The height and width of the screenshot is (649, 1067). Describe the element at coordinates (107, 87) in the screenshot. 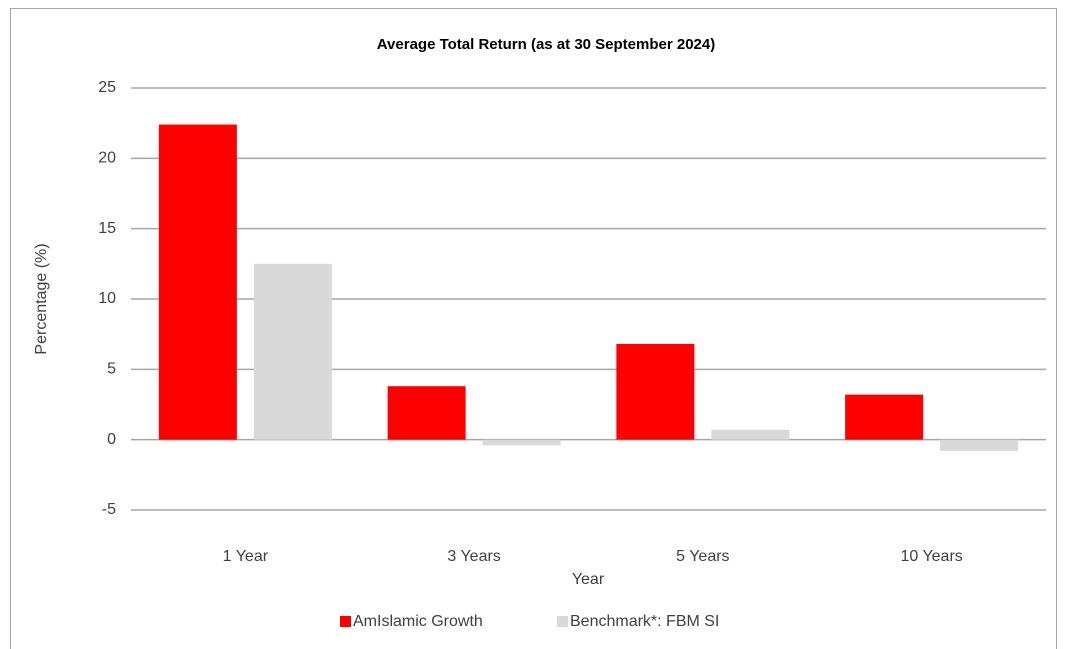

I see `y-tick-label: 25` at that location.